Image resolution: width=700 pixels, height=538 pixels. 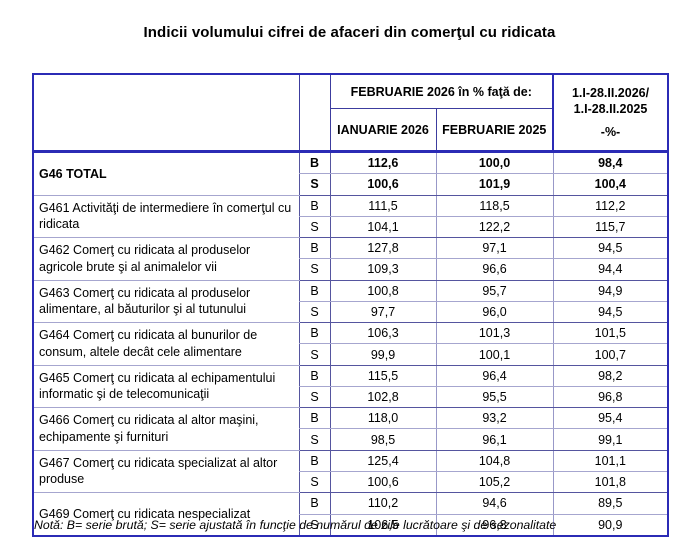 I want to click on value-cell: 98,4, so click(x=610, y=163).